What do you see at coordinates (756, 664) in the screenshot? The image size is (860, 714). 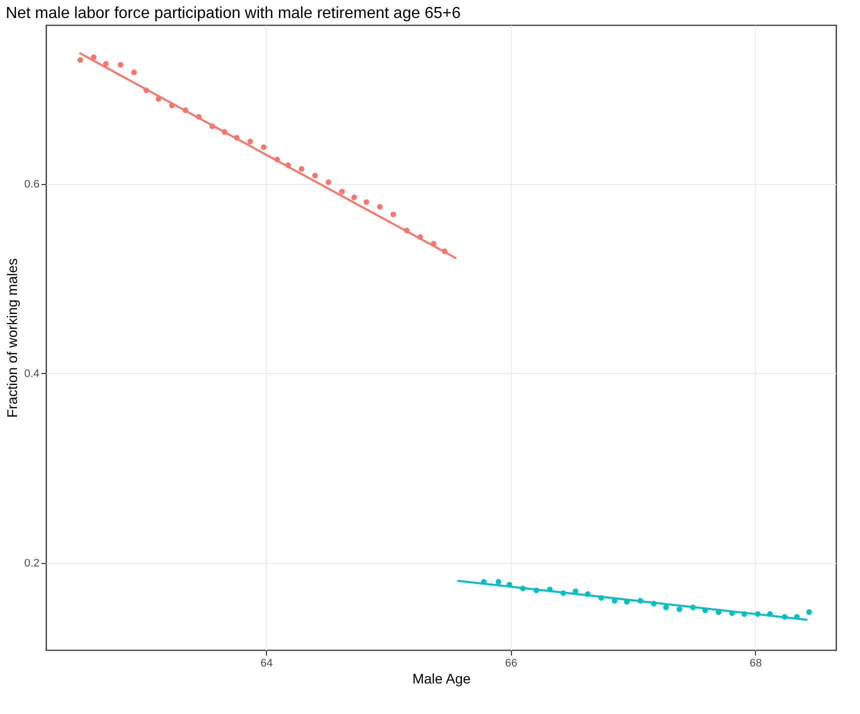 I see `x-tick-label: 68` at bounding box center [756, 664].